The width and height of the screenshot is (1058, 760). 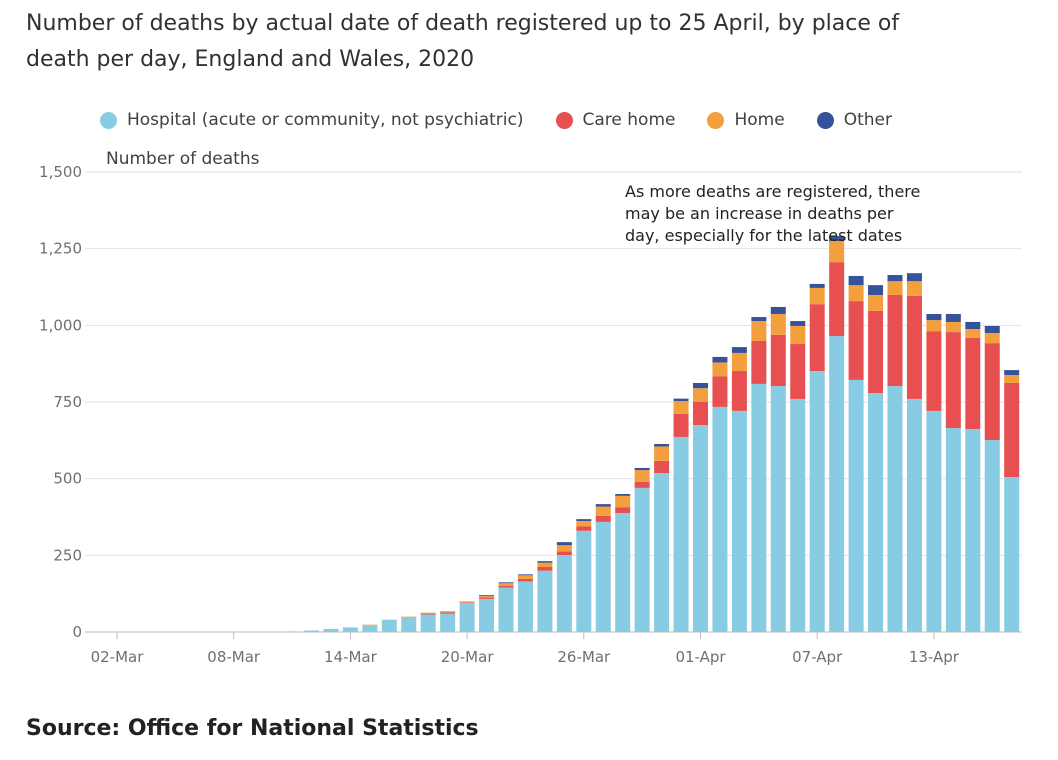 I want to click on y-axis-label: Number of deaths, so click(x=183, y=159).